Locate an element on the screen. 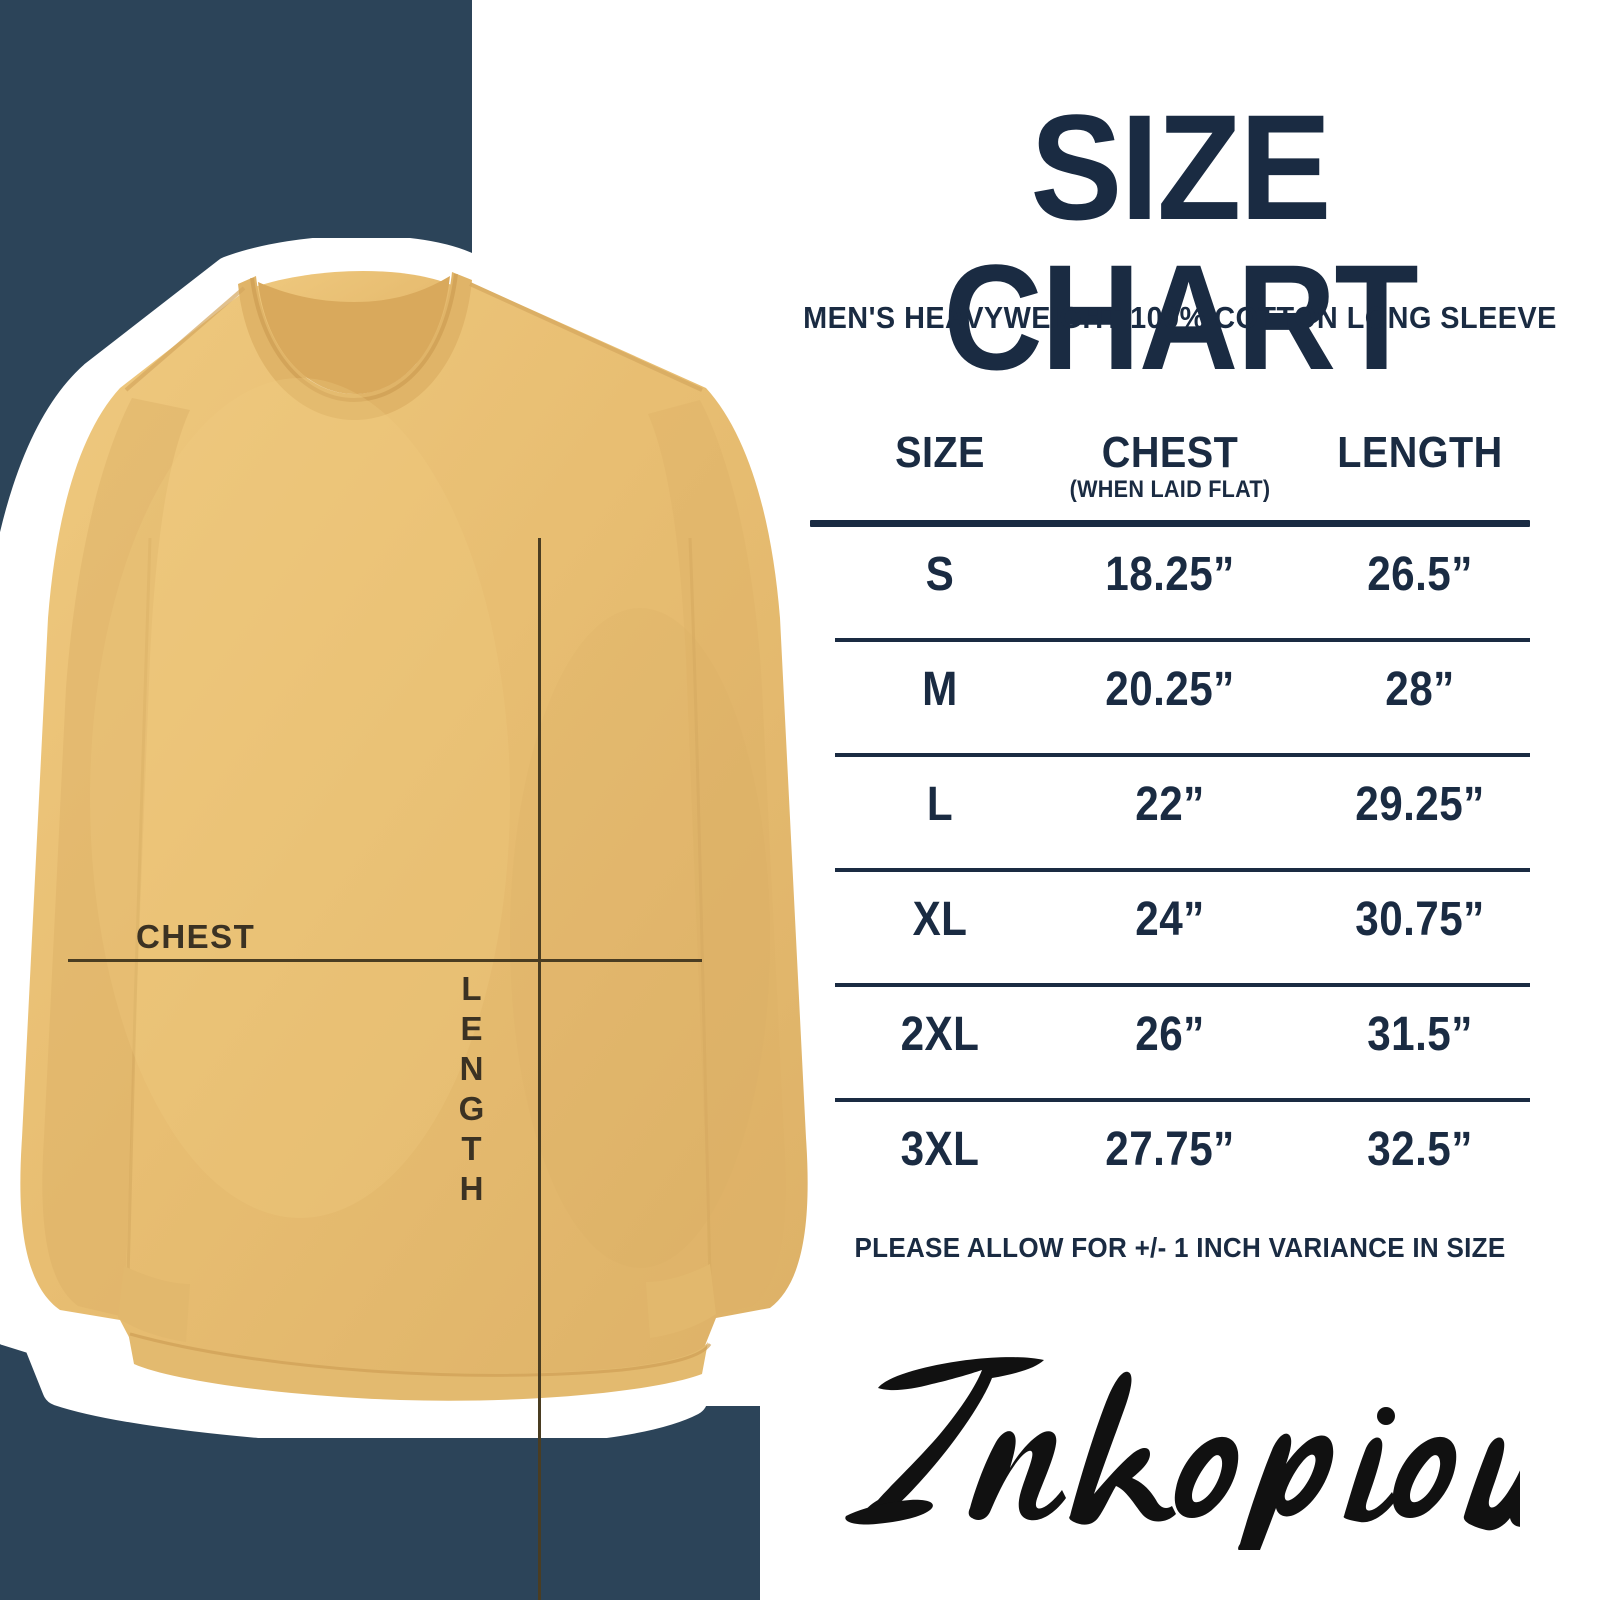  cell-length: 26.5” is located at coordinates (1420, 574).